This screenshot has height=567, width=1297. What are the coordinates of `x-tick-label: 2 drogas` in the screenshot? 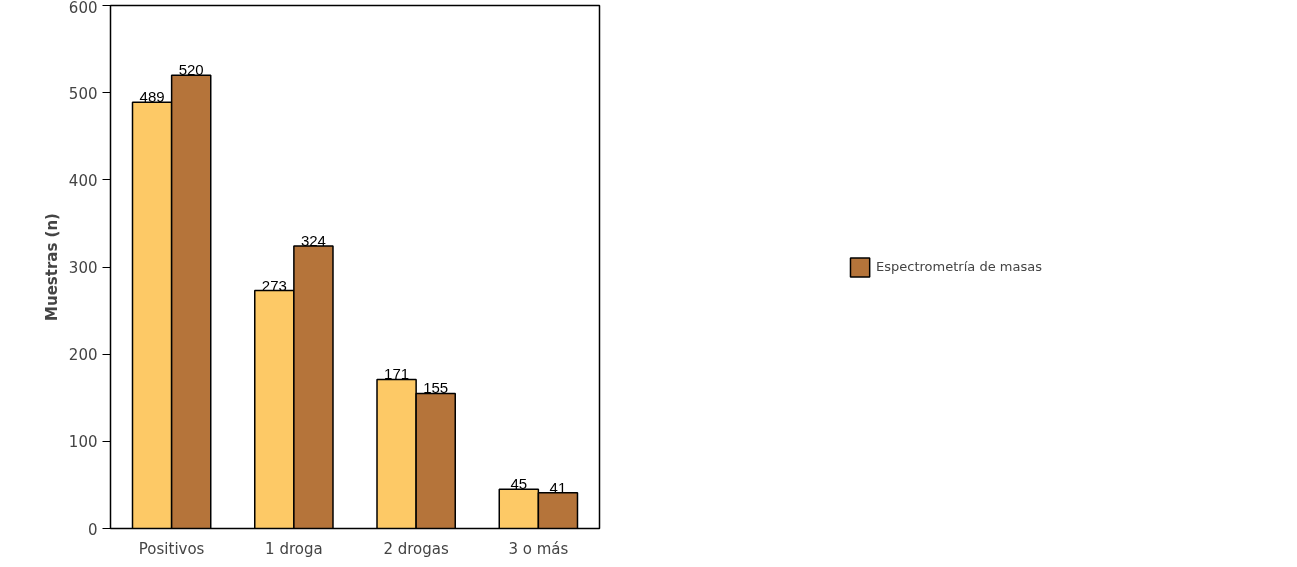 It's located at (416, 548).